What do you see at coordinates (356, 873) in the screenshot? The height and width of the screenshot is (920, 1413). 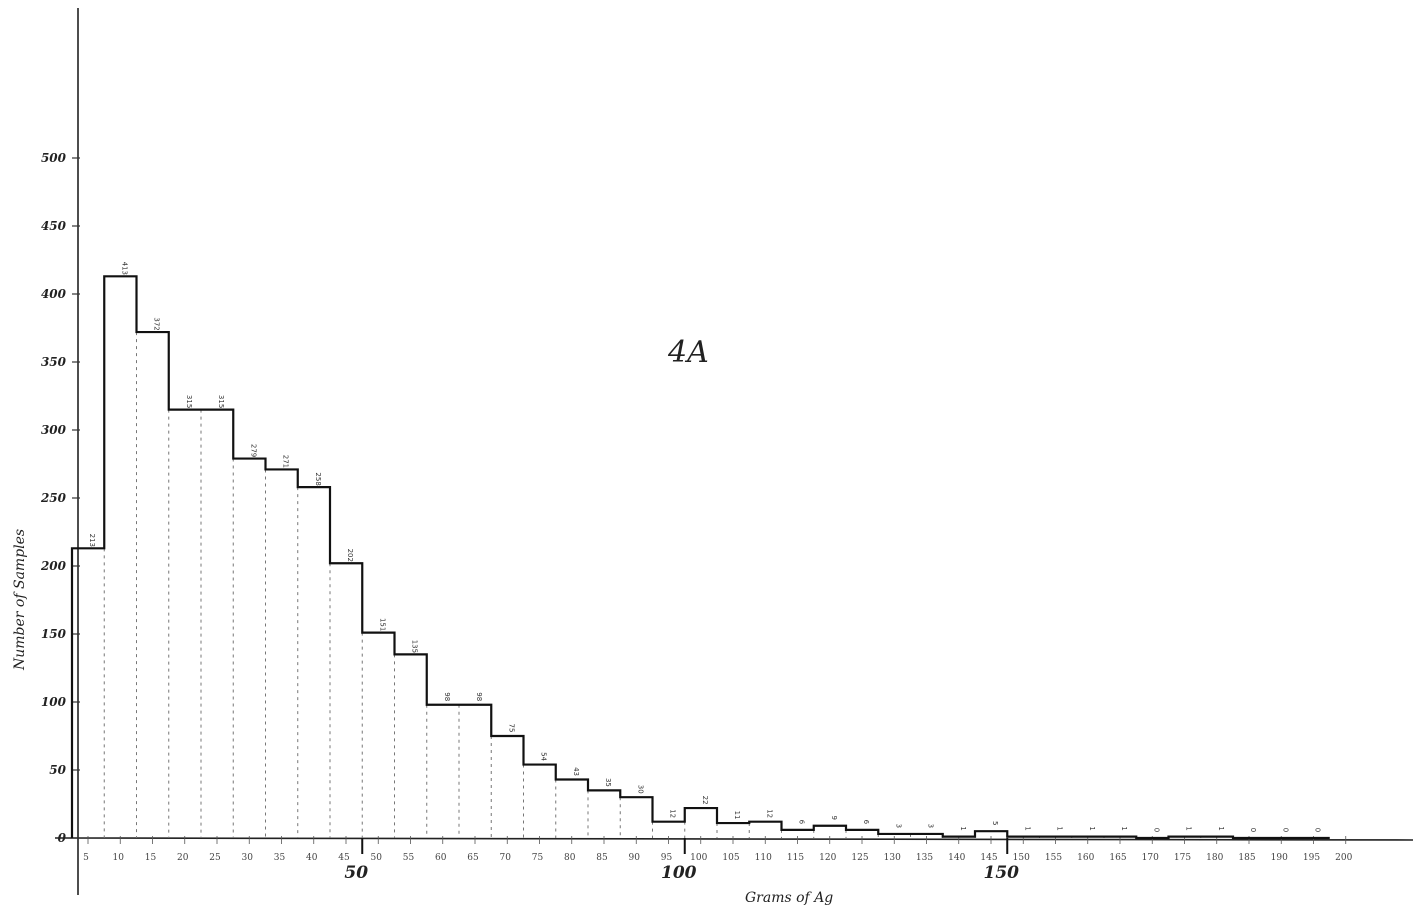 I see `major-x-tick-label: 50` at bounding box center [356, 873].